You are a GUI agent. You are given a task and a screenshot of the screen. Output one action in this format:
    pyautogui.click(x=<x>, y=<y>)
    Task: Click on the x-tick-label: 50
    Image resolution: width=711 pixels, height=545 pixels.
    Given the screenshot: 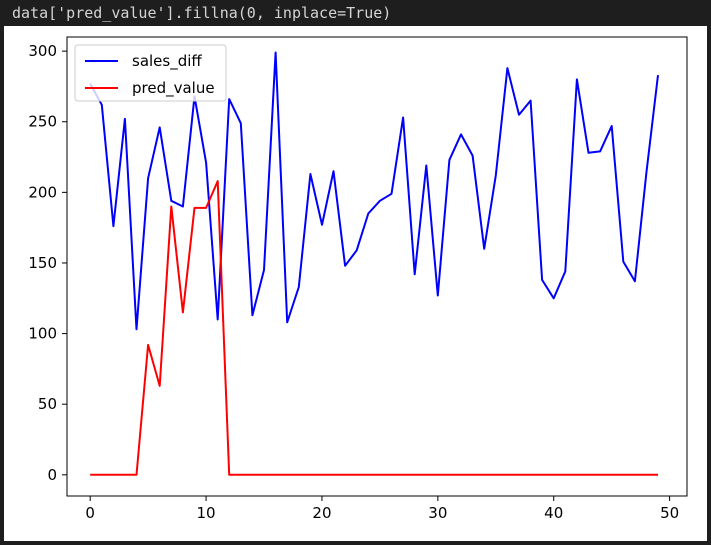 What is the action you would take?
    pyautogui.click(x=669, y=513)
    